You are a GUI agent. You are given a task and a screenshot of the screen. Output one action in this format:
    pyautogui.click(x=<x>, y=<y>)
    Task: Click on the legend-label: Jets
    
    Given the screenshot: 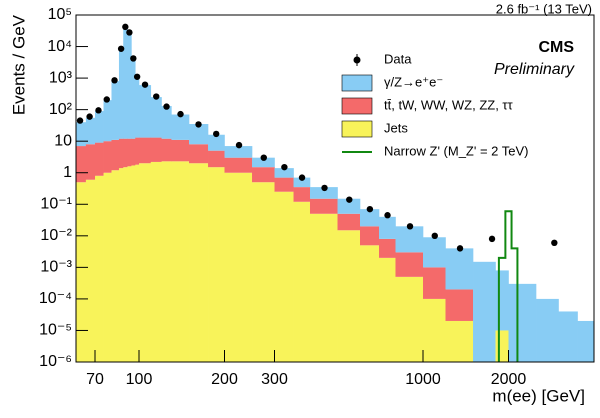 What is the action you would take?
    pyautogui.click(x=396, y=127)
    